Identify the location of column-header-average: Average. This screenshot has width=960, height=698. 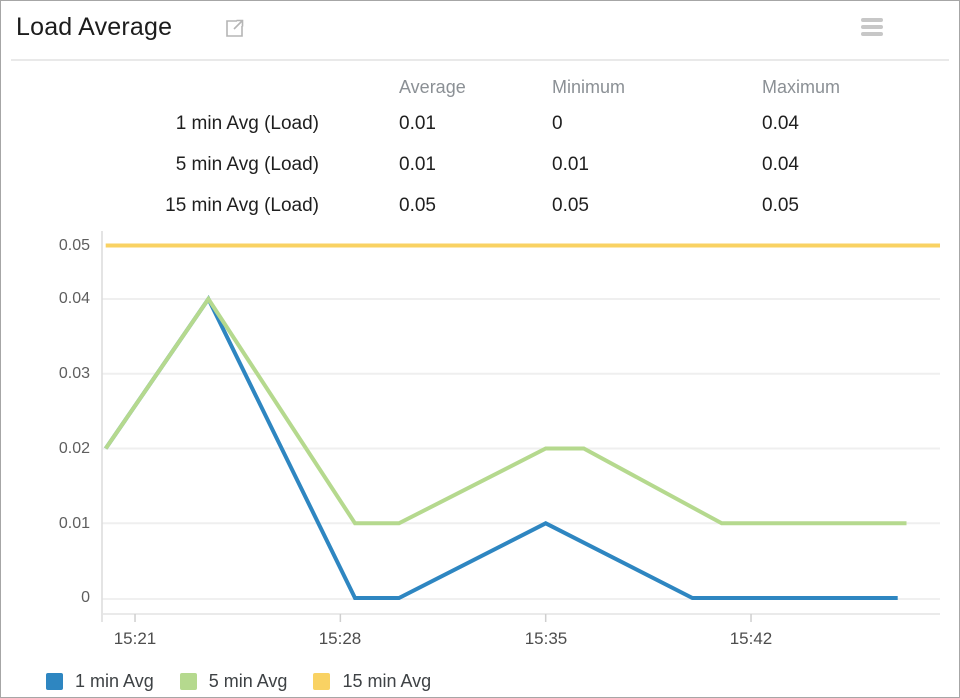
(432, 86).